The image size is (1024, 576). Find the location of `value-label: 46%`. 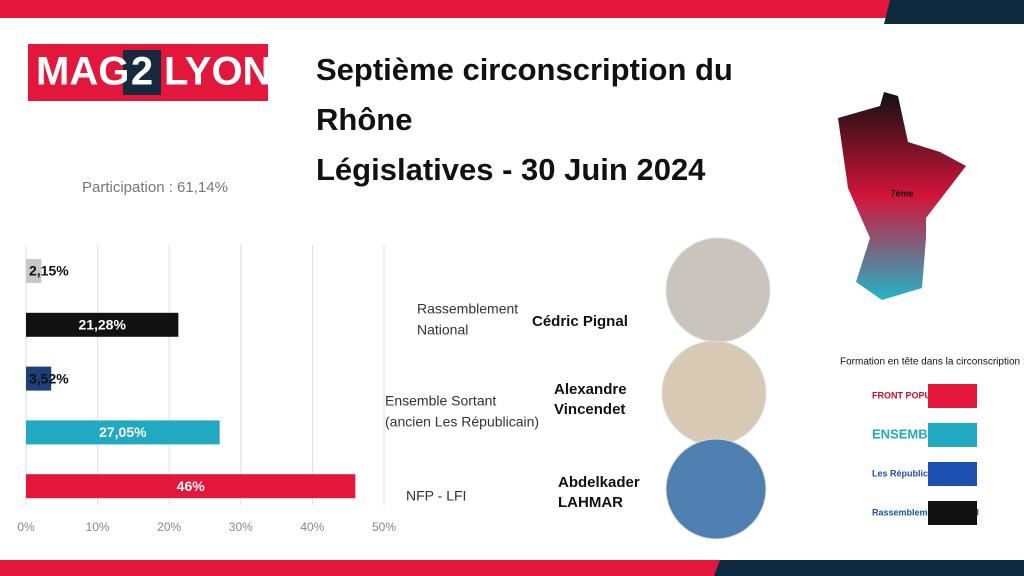

value-label: 46% is located at coordinates (191, 486).